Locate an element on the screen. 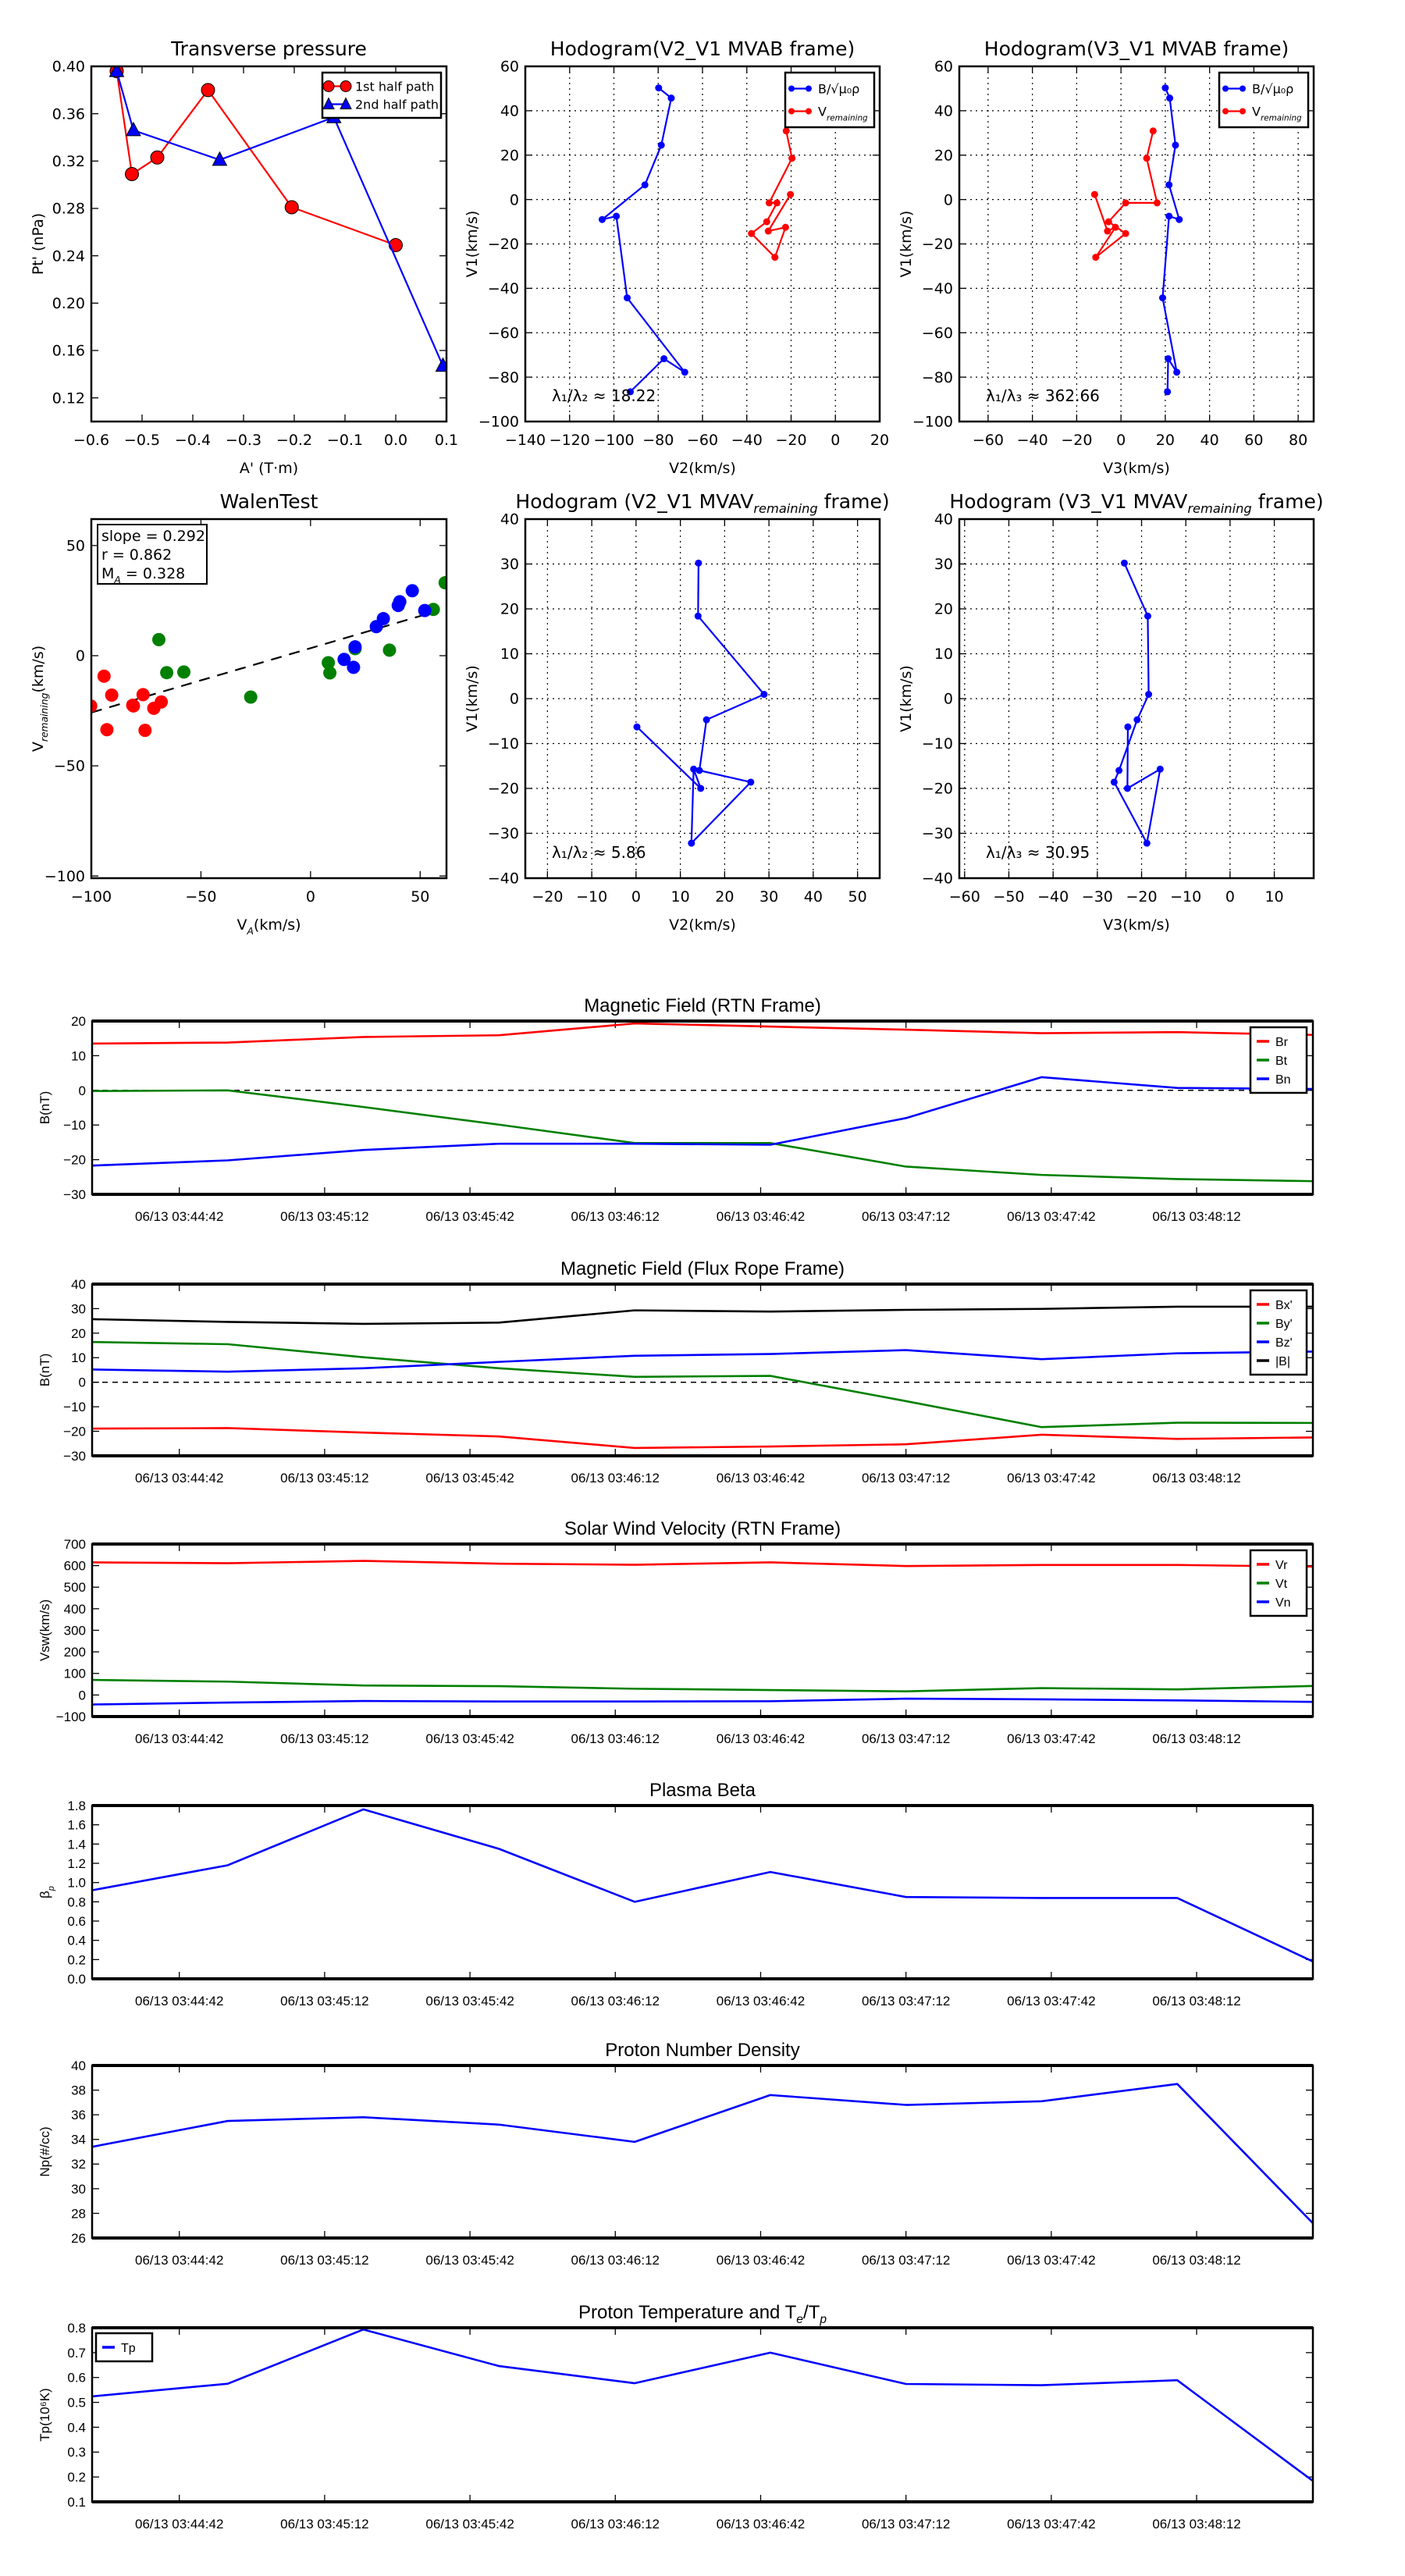  x-tick-label: 06/13 03:45:12 is located at coordinates (324, 2001).